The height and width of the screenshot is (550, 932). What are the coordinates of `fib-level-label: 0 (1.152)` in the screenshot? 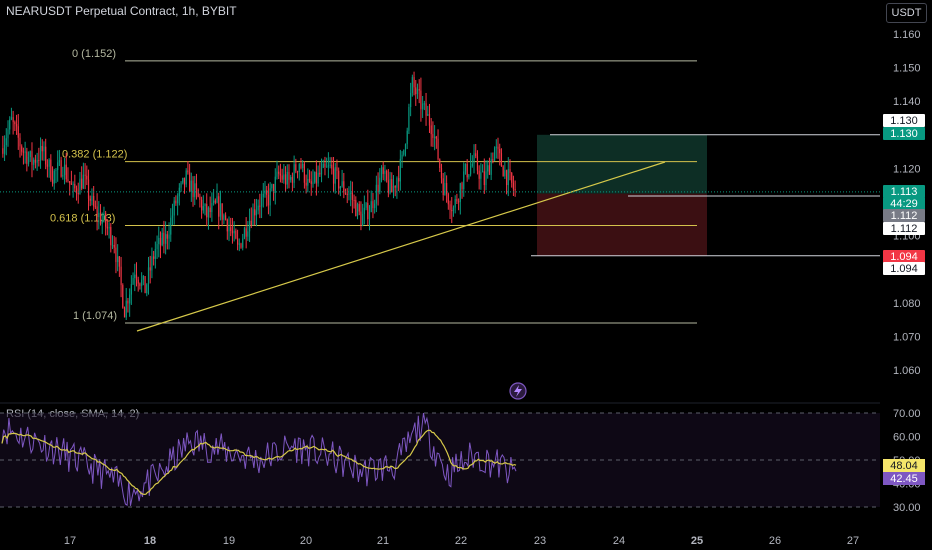 It's located at (94, 54).